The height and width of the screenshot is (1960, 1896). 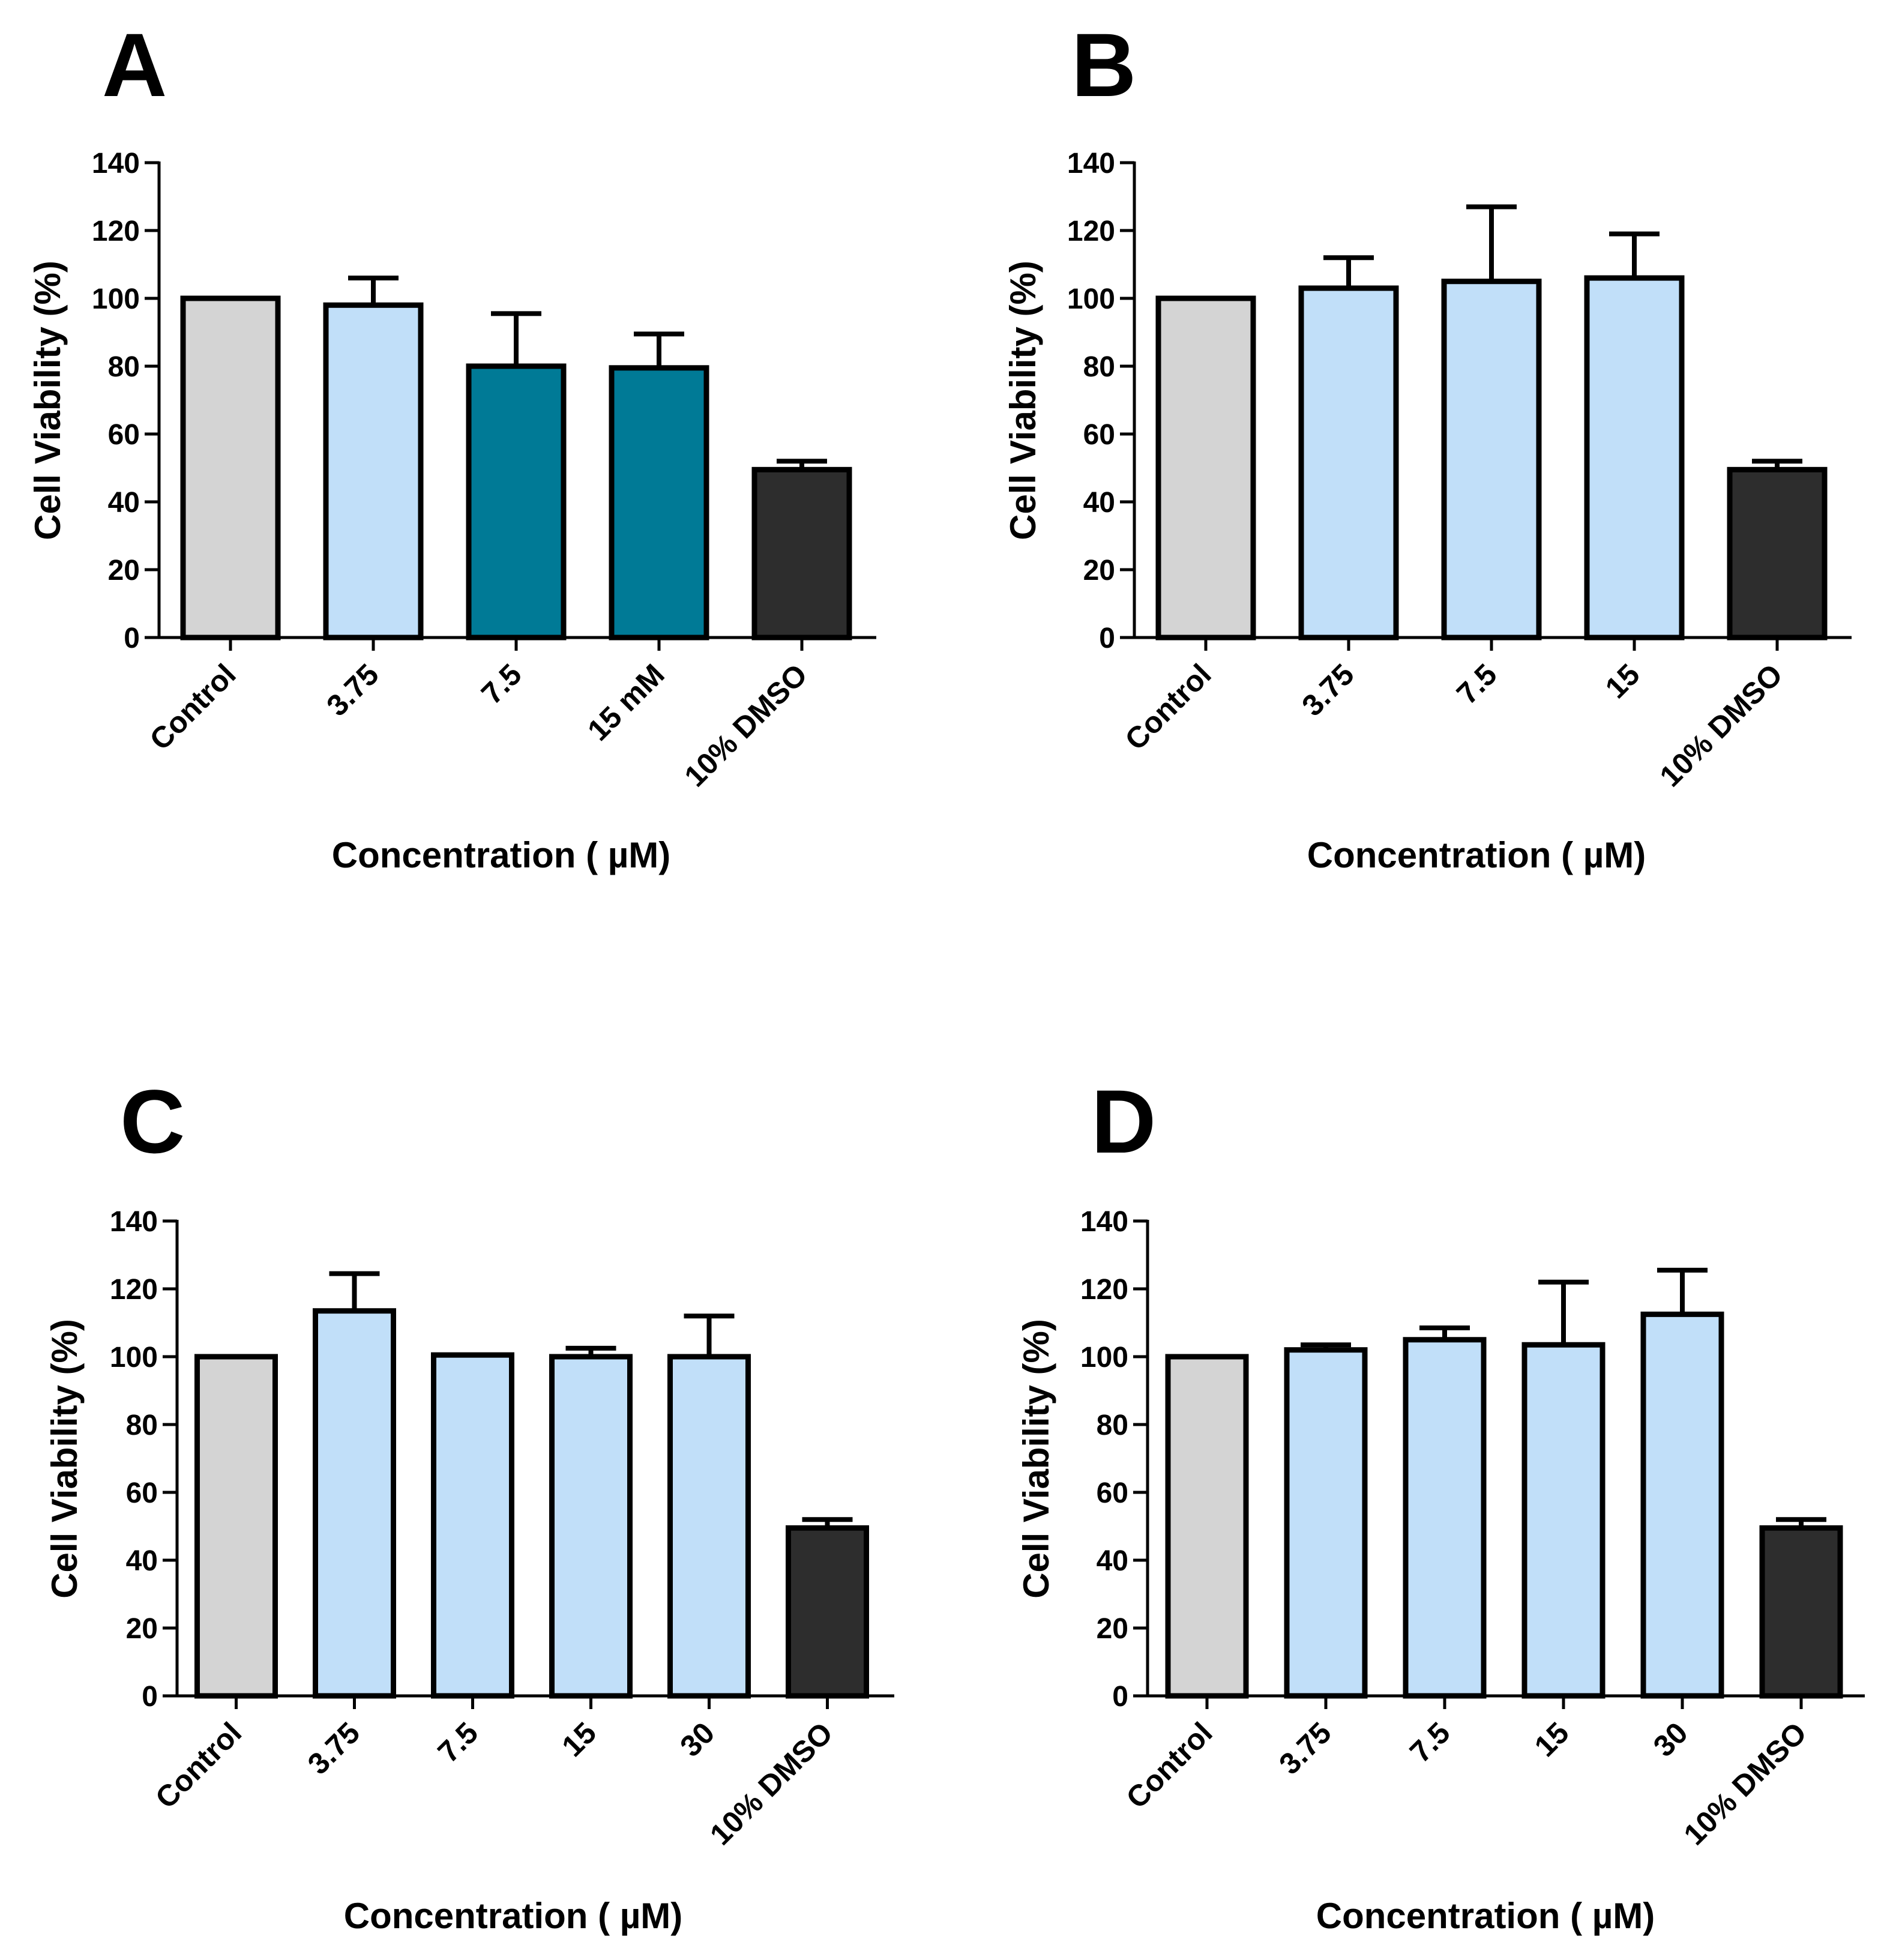 I want to click on panel-letter-a: A, so click(x=134, y=64).